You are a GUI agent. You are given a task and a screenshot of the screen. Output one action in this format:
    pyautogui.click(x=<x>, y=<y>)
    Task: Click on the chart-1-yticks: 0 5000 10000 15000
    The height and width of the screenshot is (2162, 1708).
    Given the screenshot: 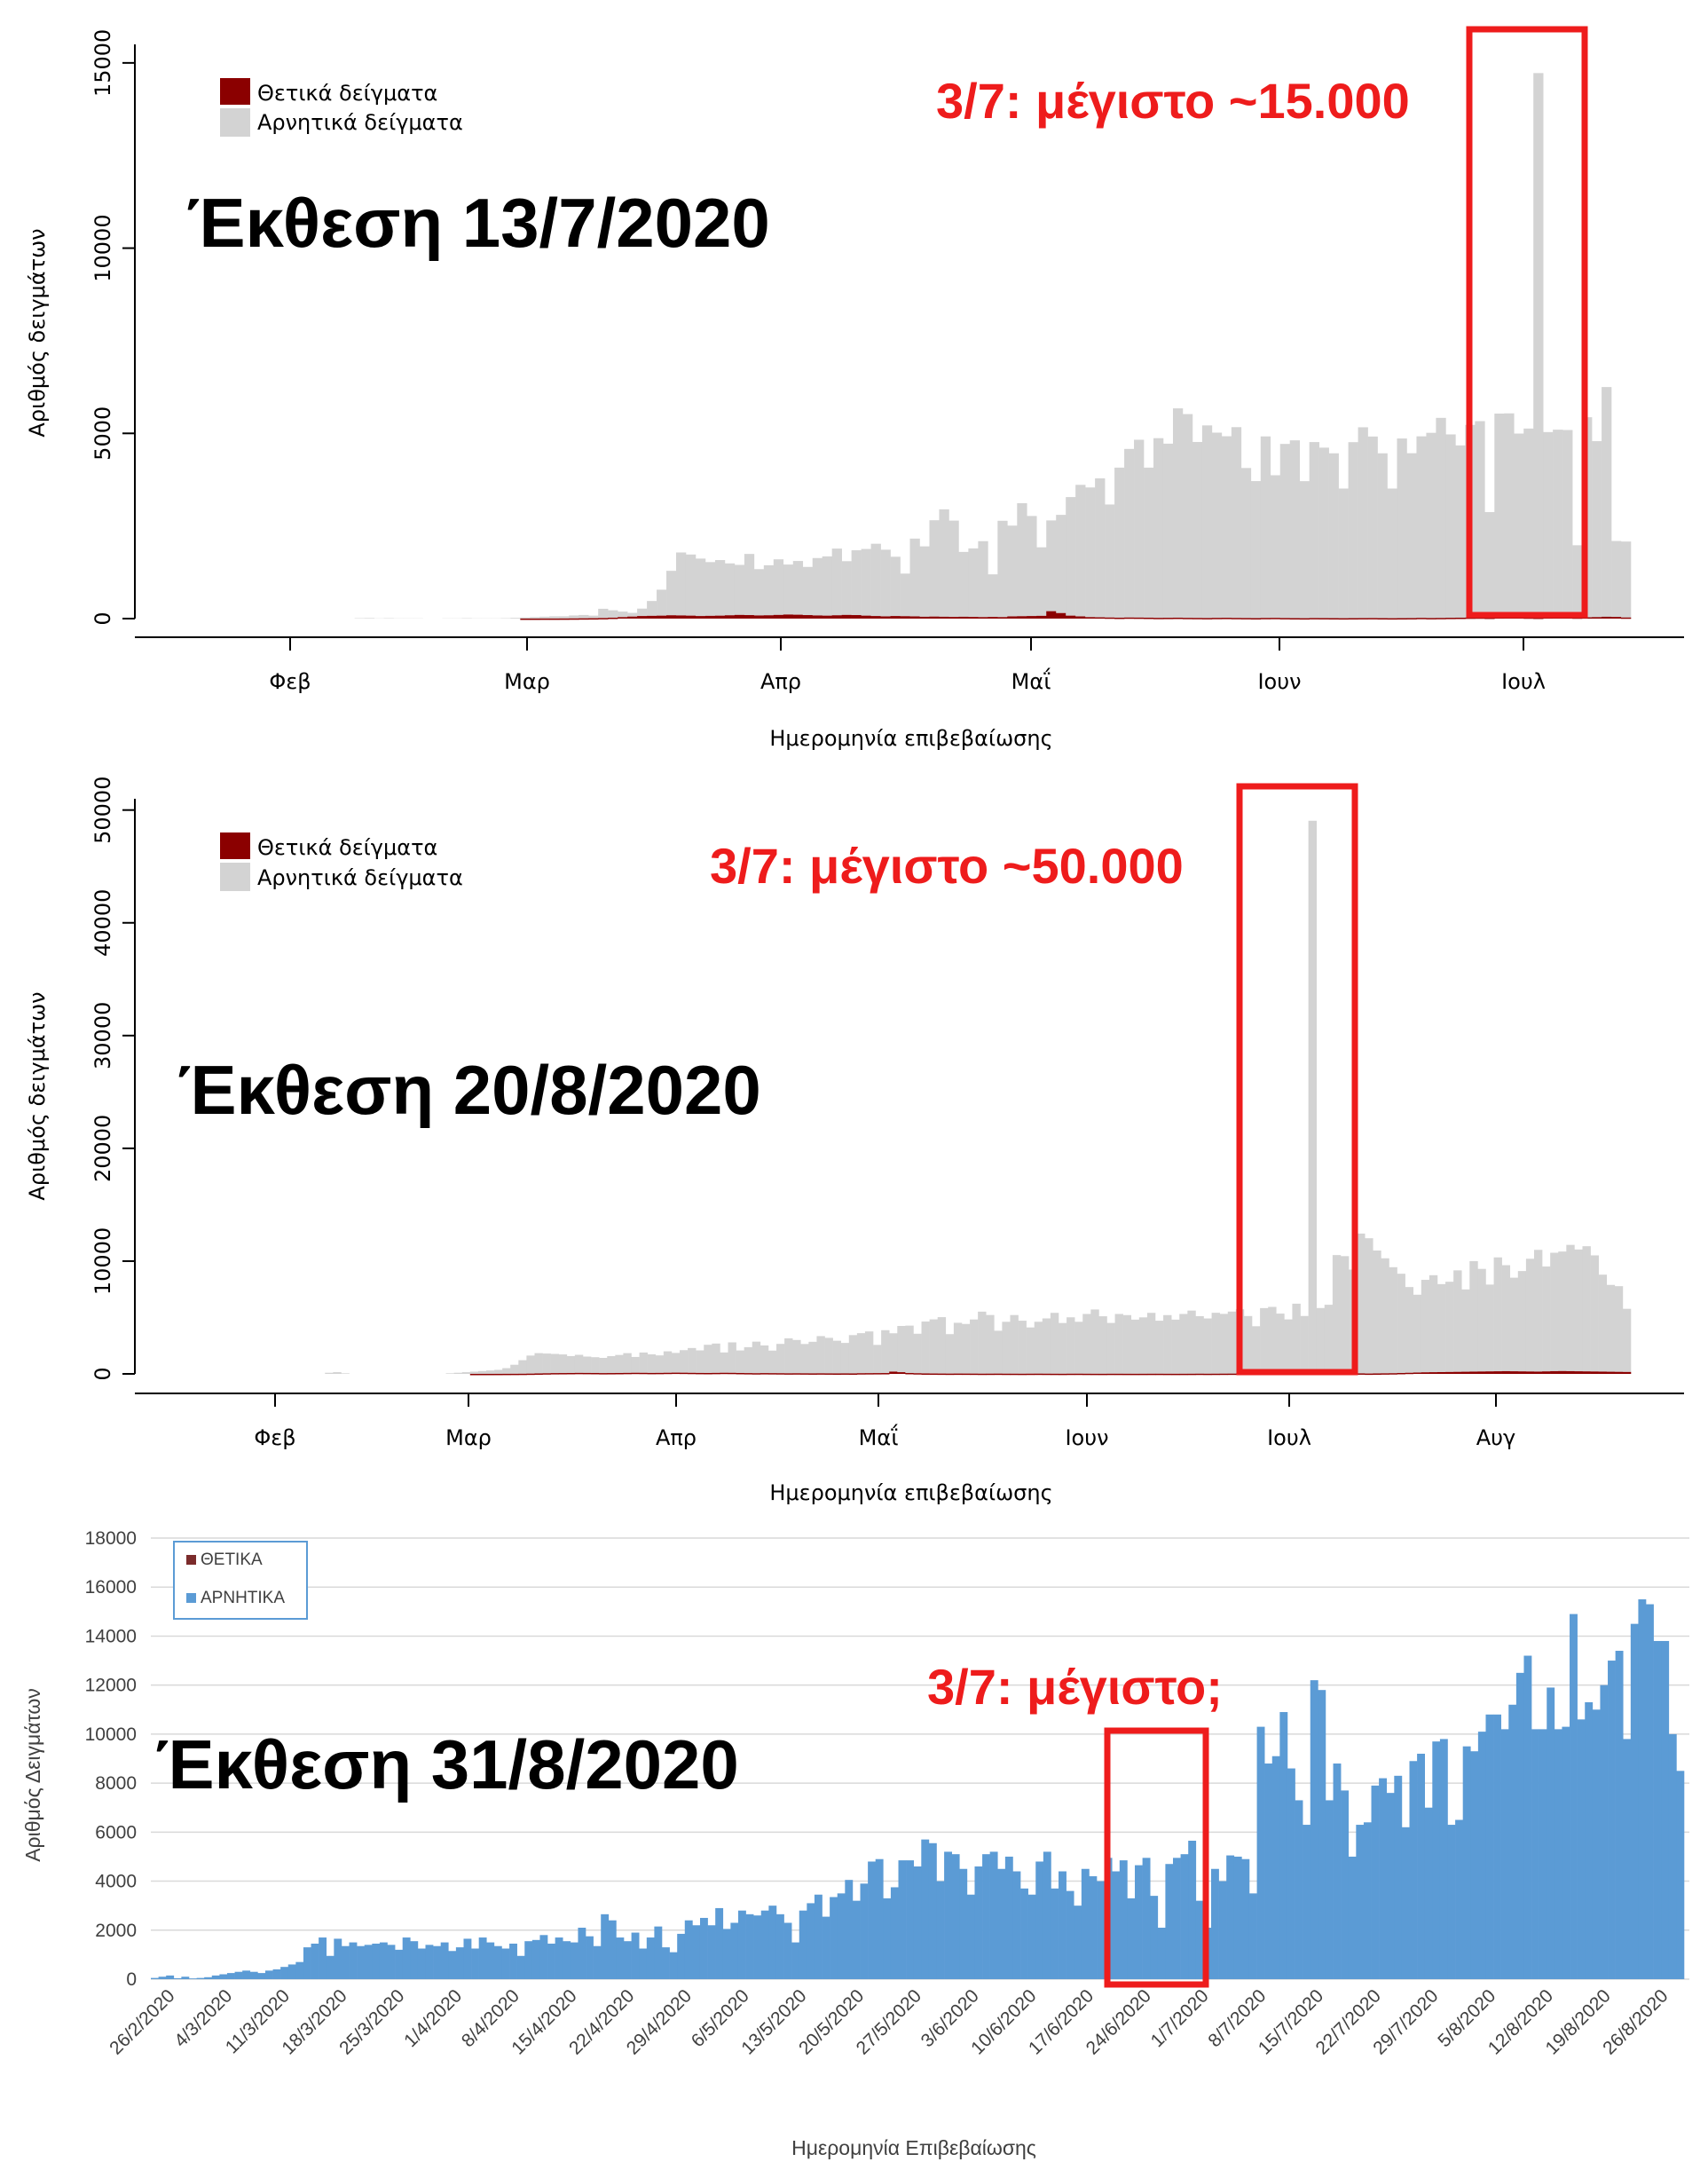 What is the action you would take?
    pyautogui.click(x=113, y=328)
    